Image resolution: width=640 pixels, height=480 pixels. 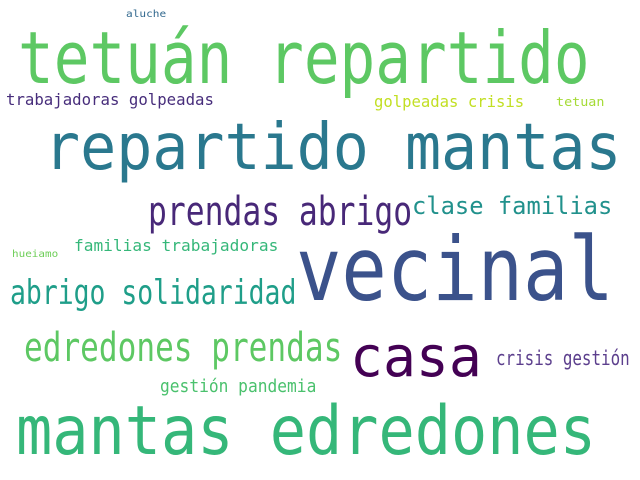 I want to click on word-aluche: aluche, so click(x=146, y=14).